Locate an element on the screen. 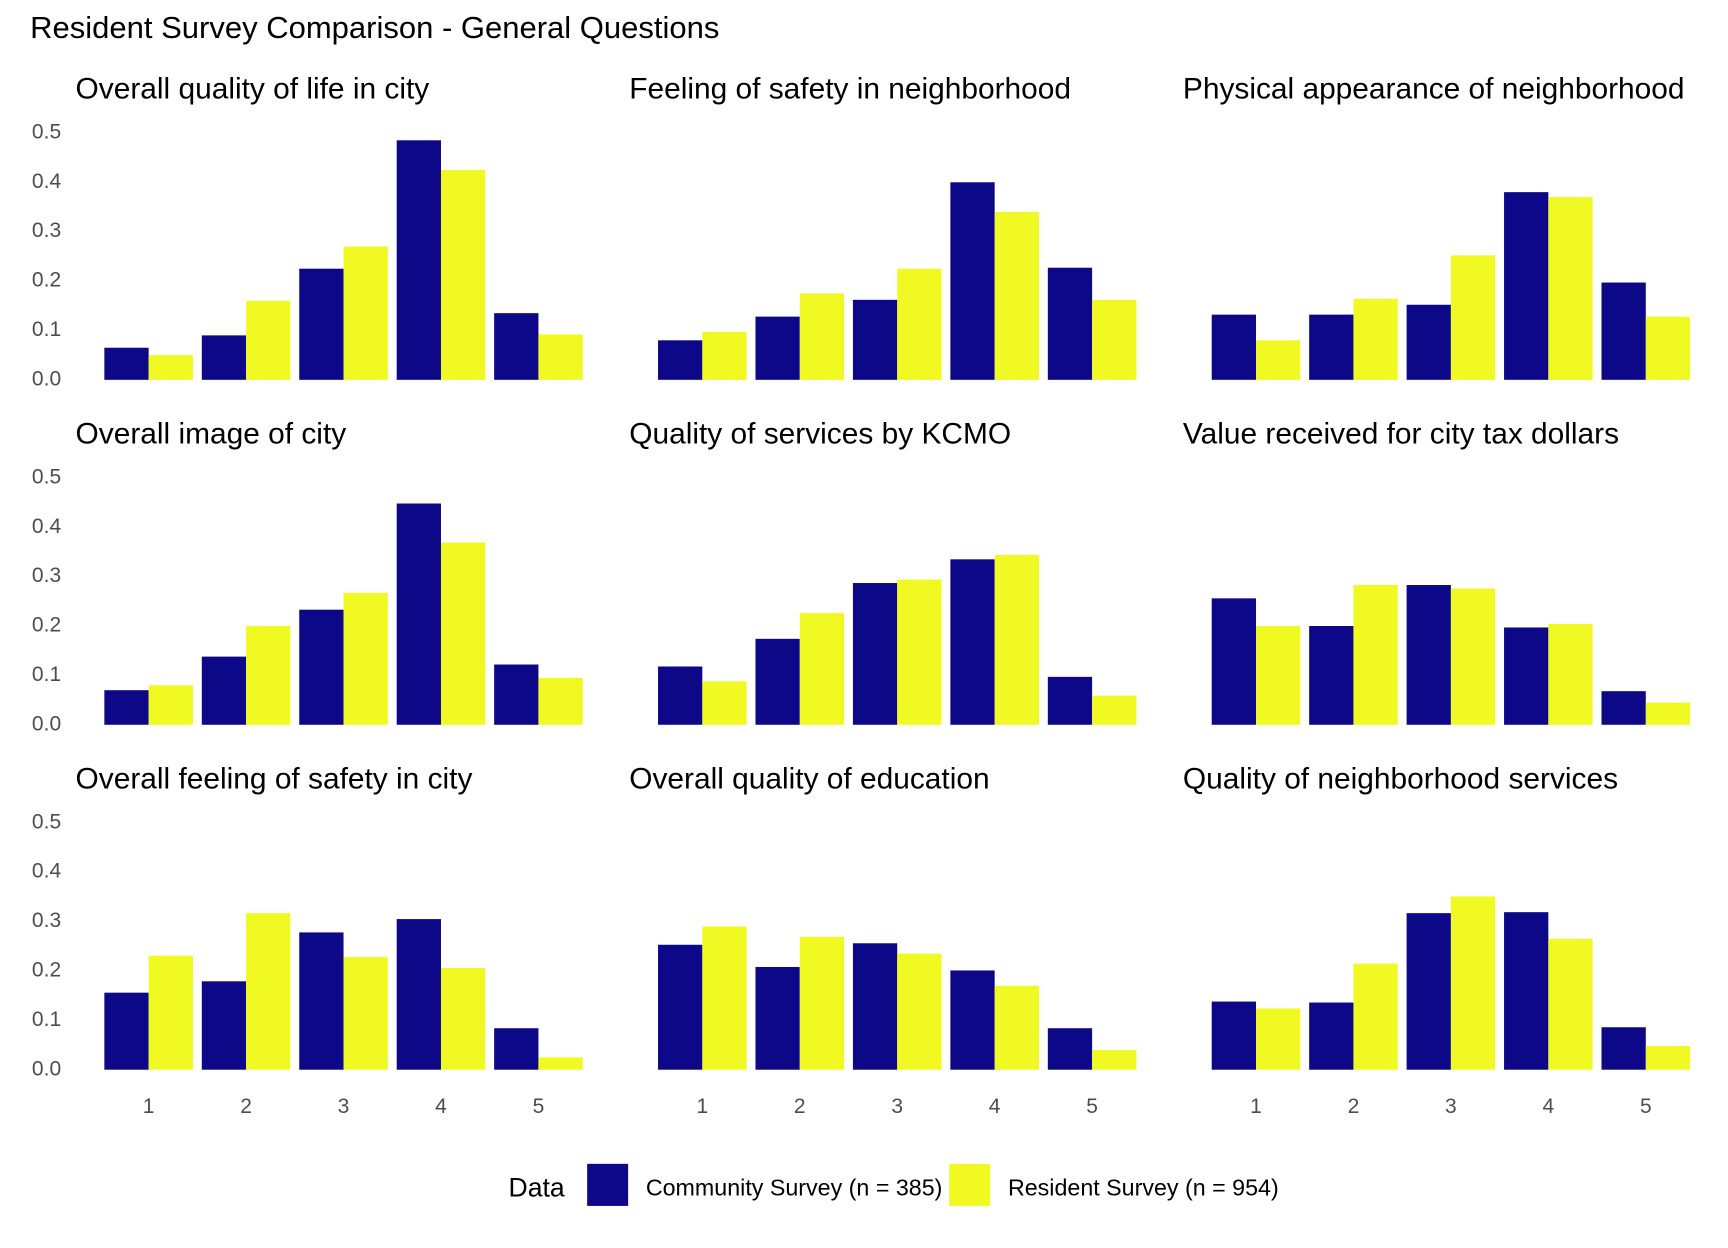 The width and height of the screenshot is (1728, 1248). legend-label: Community Survey (n = 385) is located at coordinates (794, 1187).